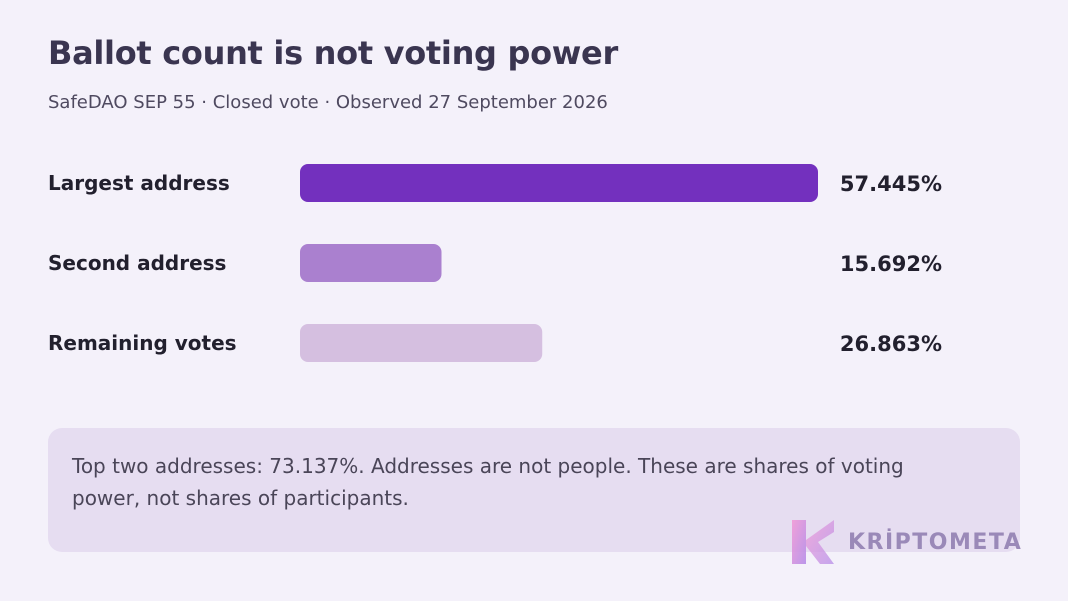 This screenshot has width=1068, height=601. I want to click on kriptometa-logo: KRİPTOMETA, so click(910, 543).